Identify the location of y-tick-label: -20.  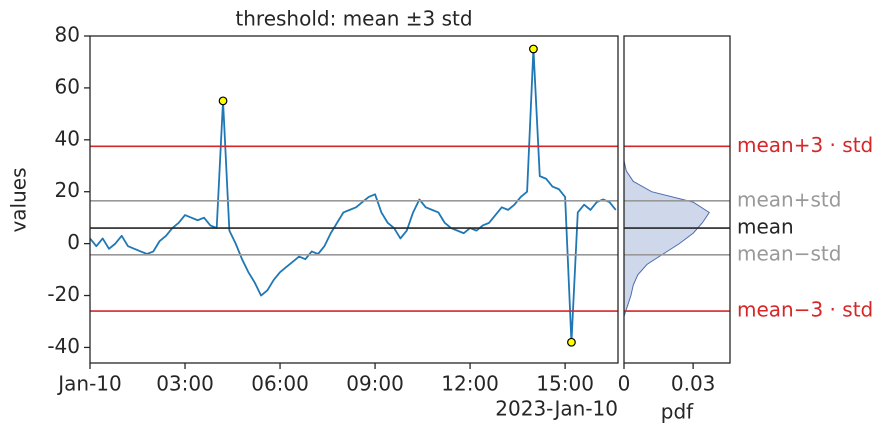
(63, 294).